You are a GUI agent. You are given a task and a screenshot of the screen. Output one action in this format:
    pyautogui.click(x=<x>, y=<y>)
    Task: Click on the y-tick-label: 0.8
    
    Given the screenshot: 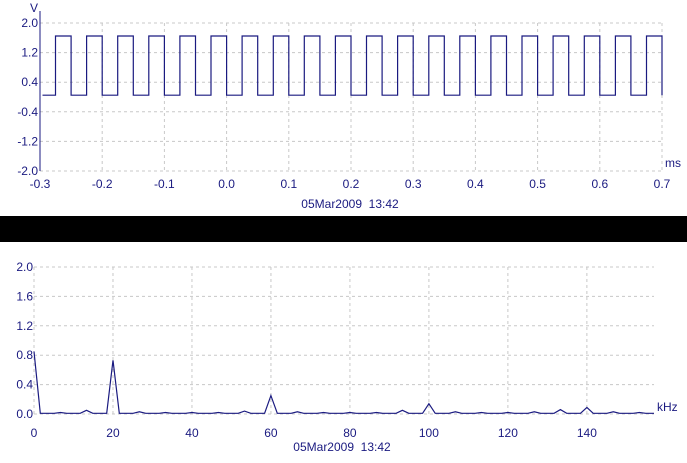 What is the action you would take?
    pyautogui.click(x=24, y=355)
    